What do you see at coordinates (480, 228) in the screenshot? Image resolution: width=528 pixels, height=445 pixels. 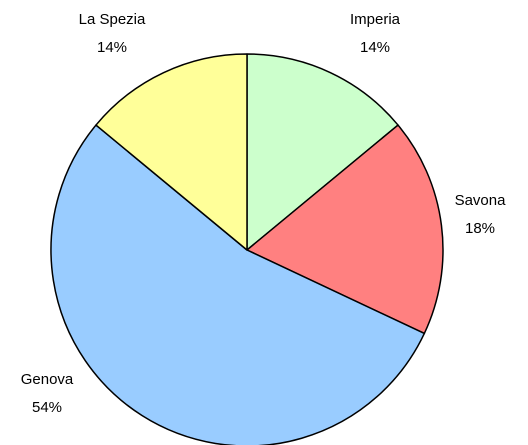 I see `slice-percent: 18%` at bounding box center [480, 228].